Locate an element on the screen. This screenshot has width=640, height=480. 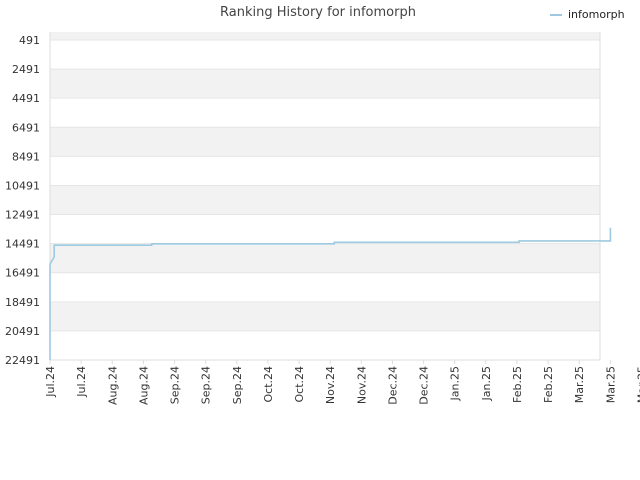
grid-band-top is located at coordinates (325, 36).